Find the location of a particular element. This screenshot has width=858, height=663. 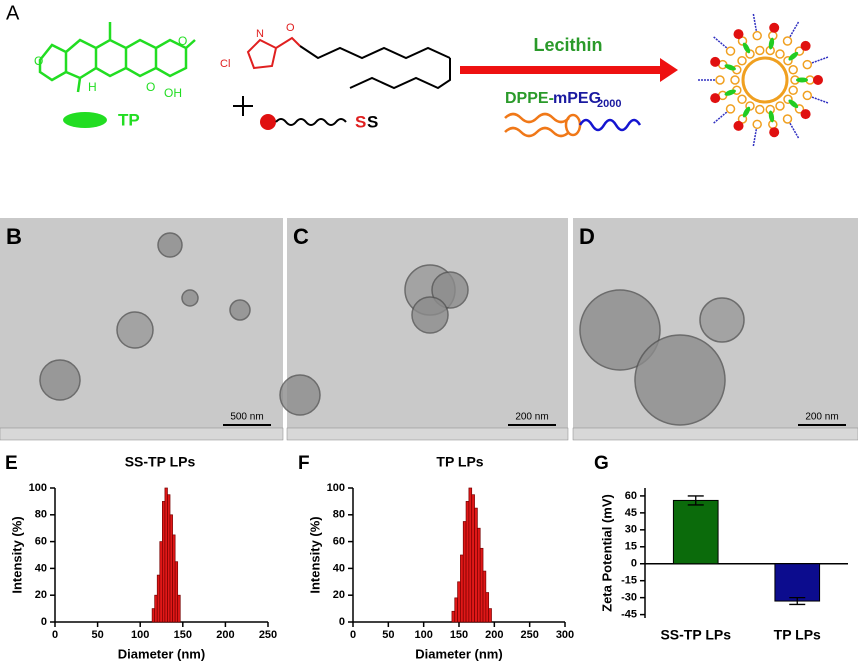

y-tick-label: 80 is located at coordinates (41, 515).